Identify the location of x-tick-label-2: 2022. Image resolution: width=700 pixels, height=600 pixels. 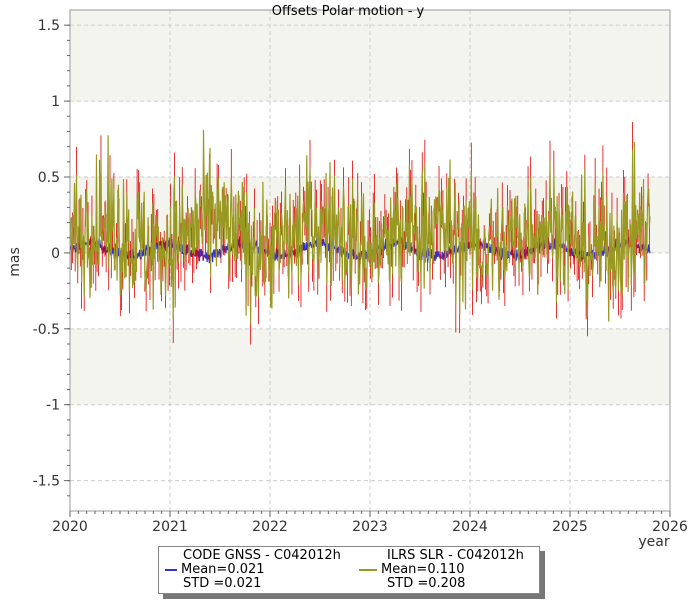
(270, 527).